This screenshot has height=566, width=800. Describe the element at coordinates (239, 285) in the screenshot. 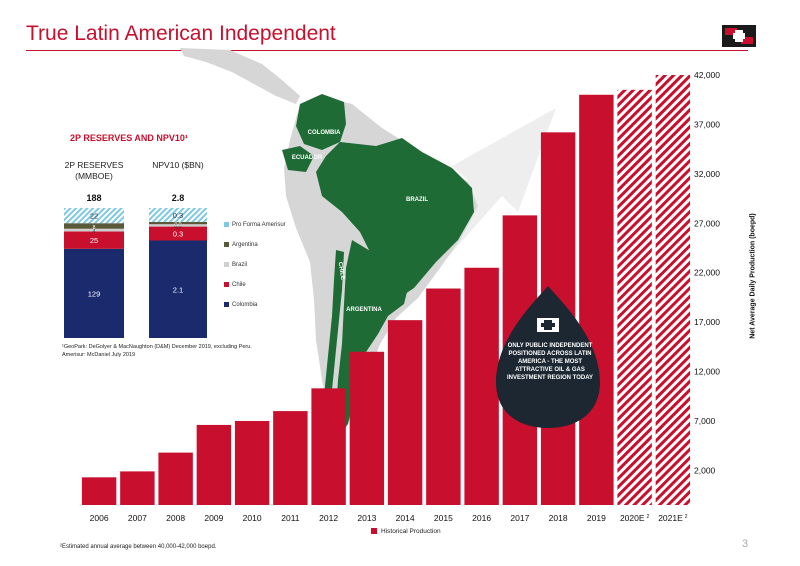

I see `legend-label: Chile` at that location.